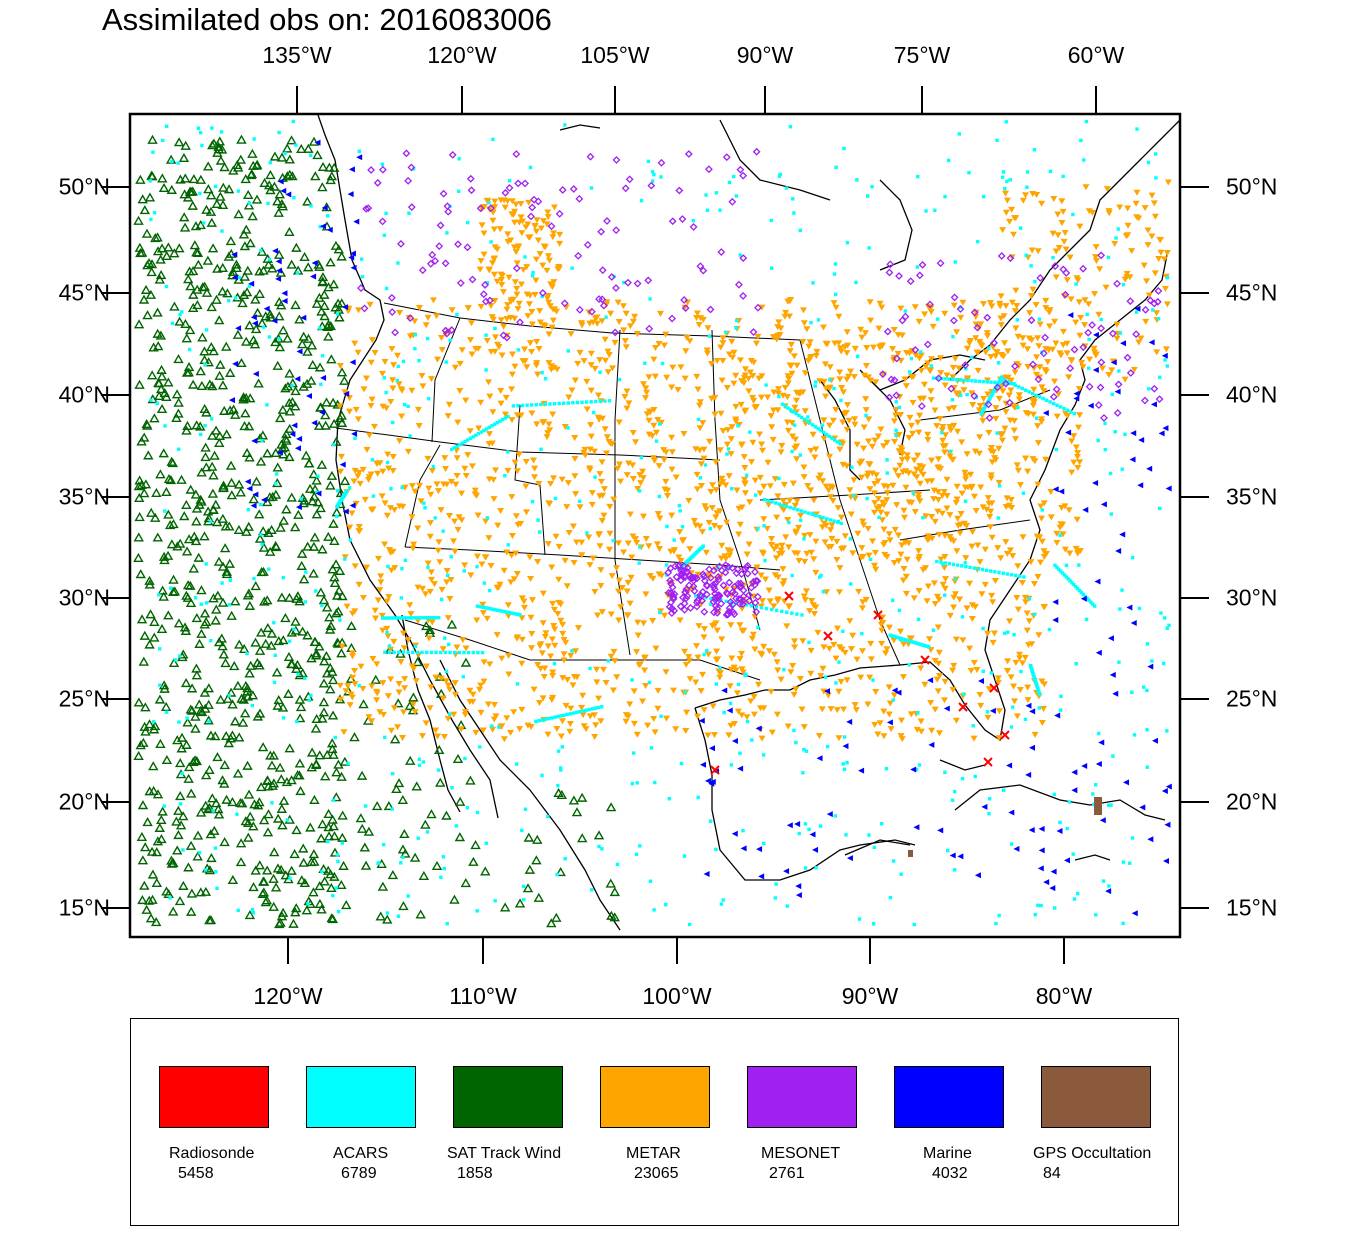  Describe the element at coordinates (994, 688) in the screenshot. I see `radiosonde-marker` at that location.